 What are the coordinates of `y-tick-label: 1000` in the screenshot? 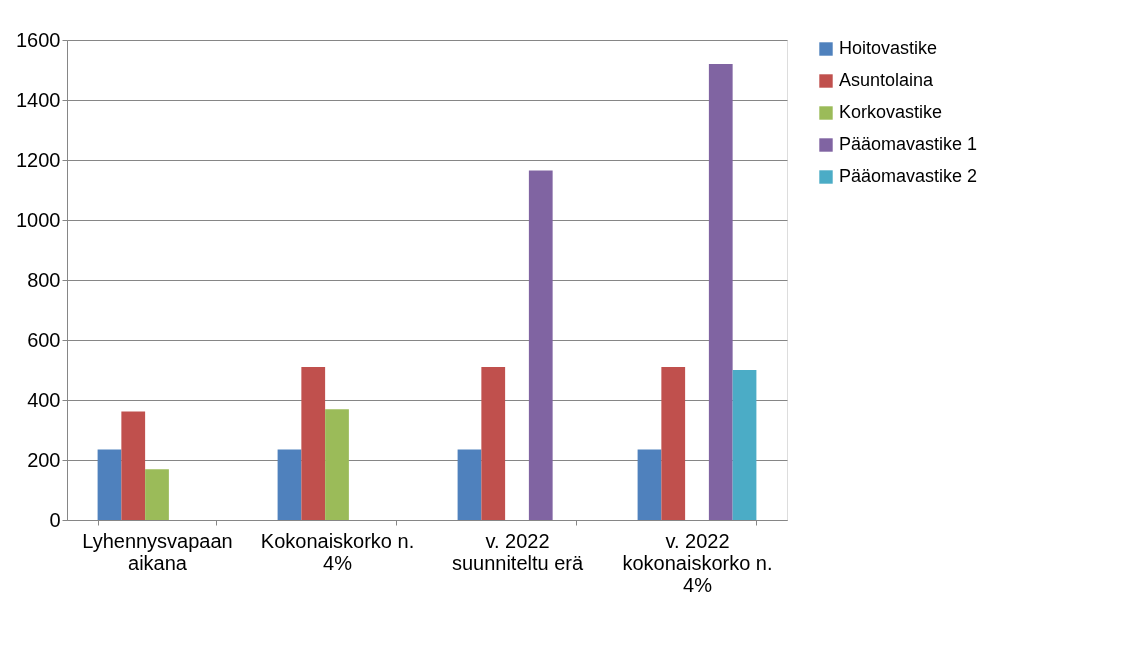 It's located at (38, 219).